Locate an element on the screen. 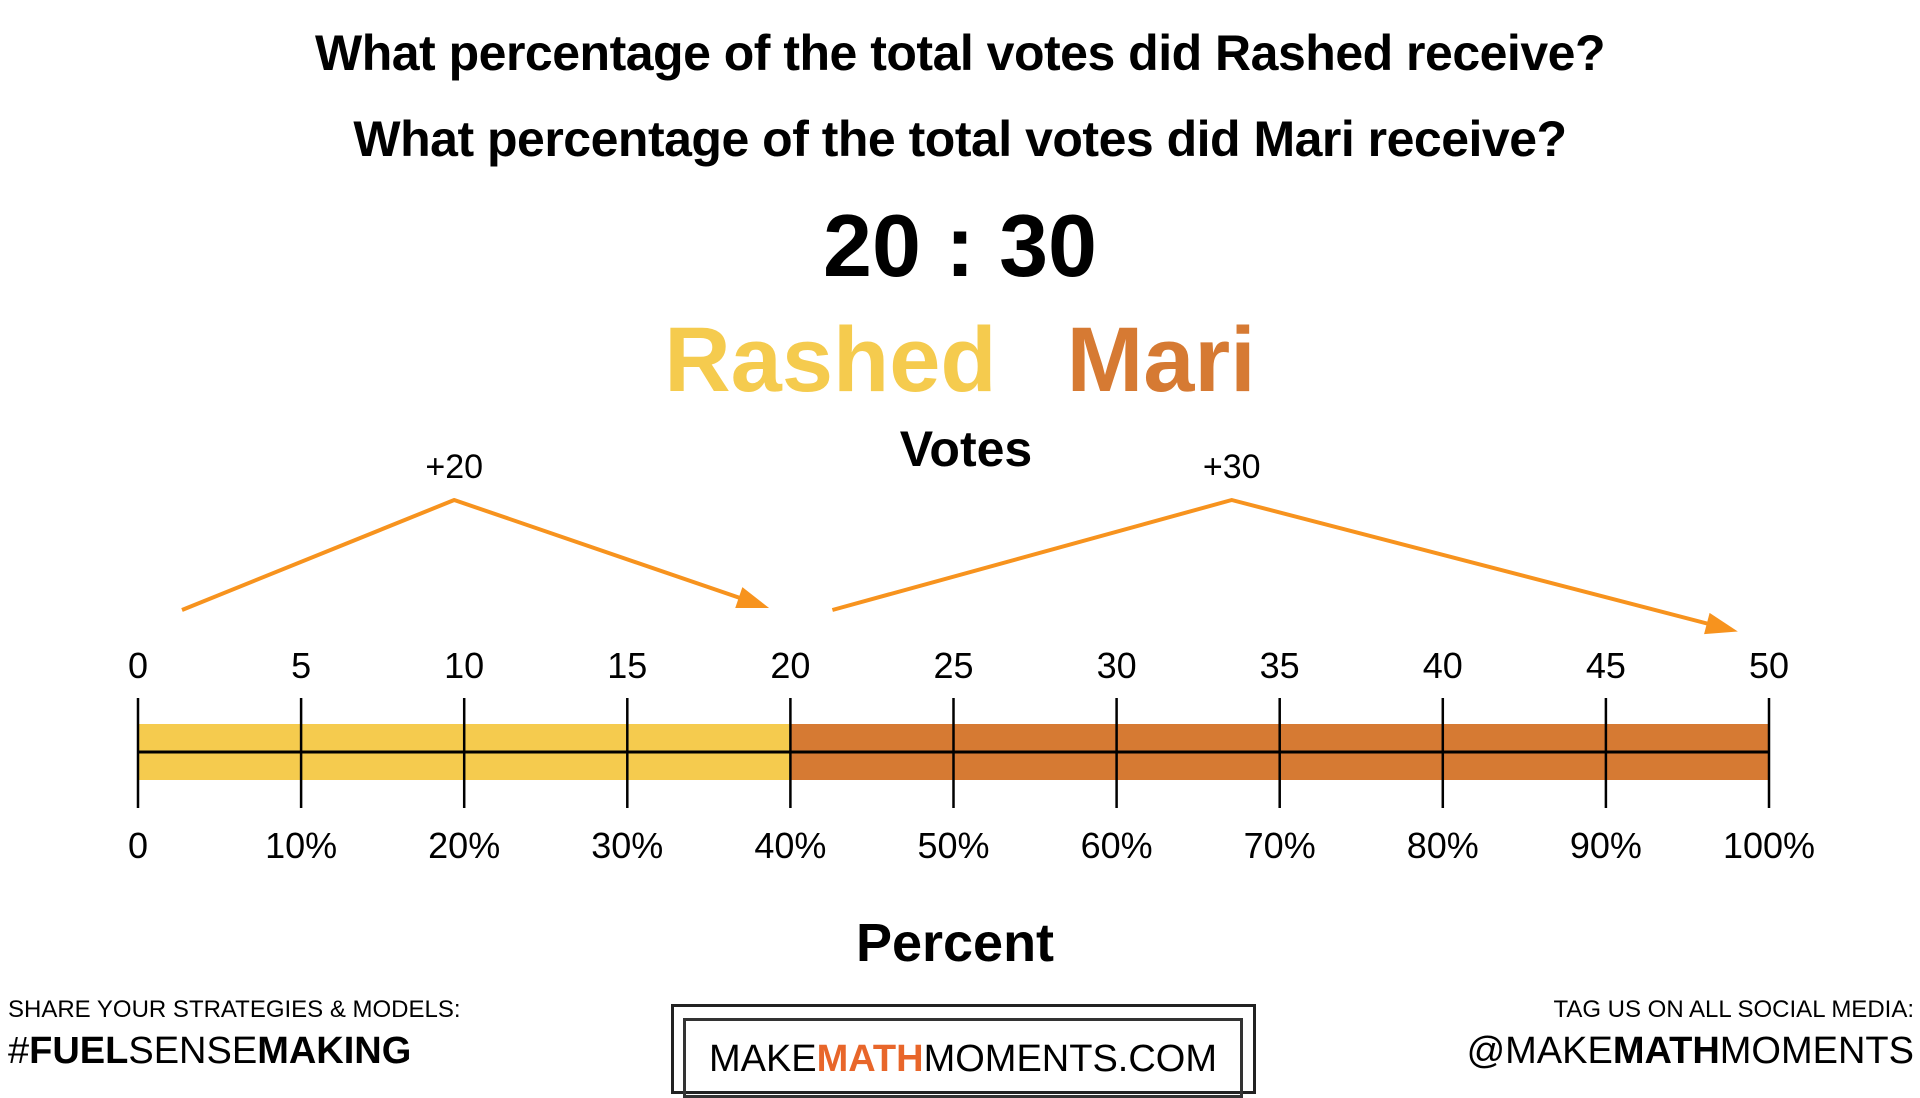 The height and width of the screenshot is (1098, 1920). percent-tick-label: 0 is located at coordinates (138, 845).